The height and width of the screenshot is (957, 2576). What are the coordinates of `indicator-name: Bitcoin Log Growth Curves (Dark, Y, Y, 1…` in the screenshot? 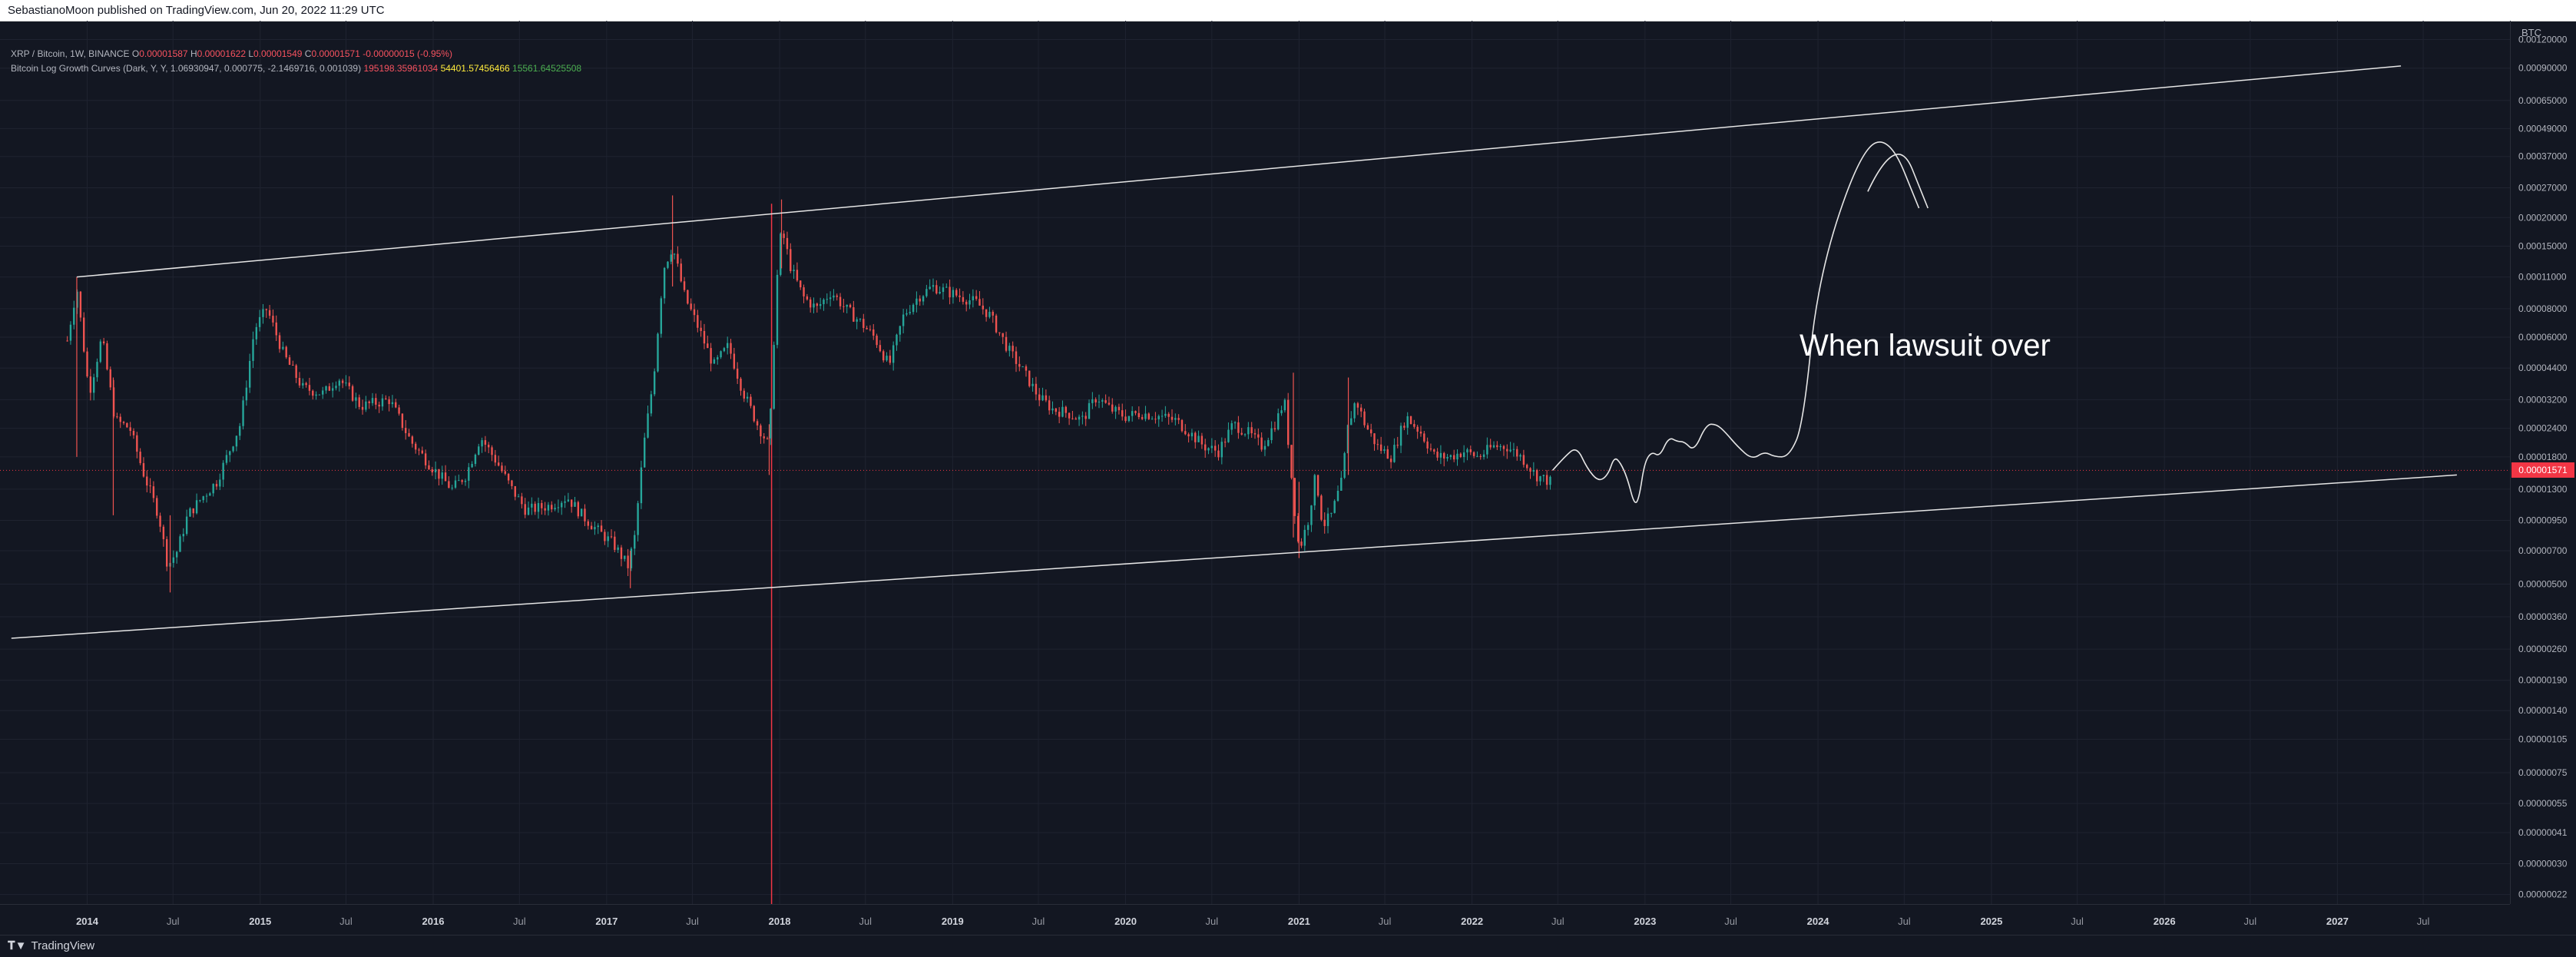 It's located at (187, 68).